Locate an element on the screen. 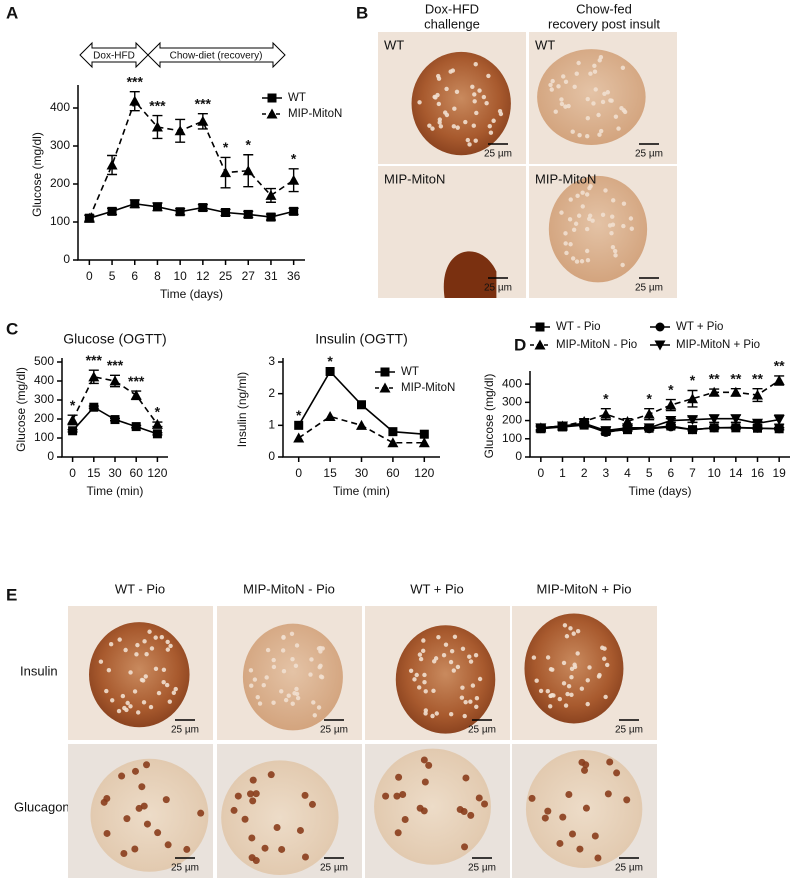 Image resolution: width=797 pixels, height=882 pixels. x-tick-label: 14 is located at coordinates (736, 473).